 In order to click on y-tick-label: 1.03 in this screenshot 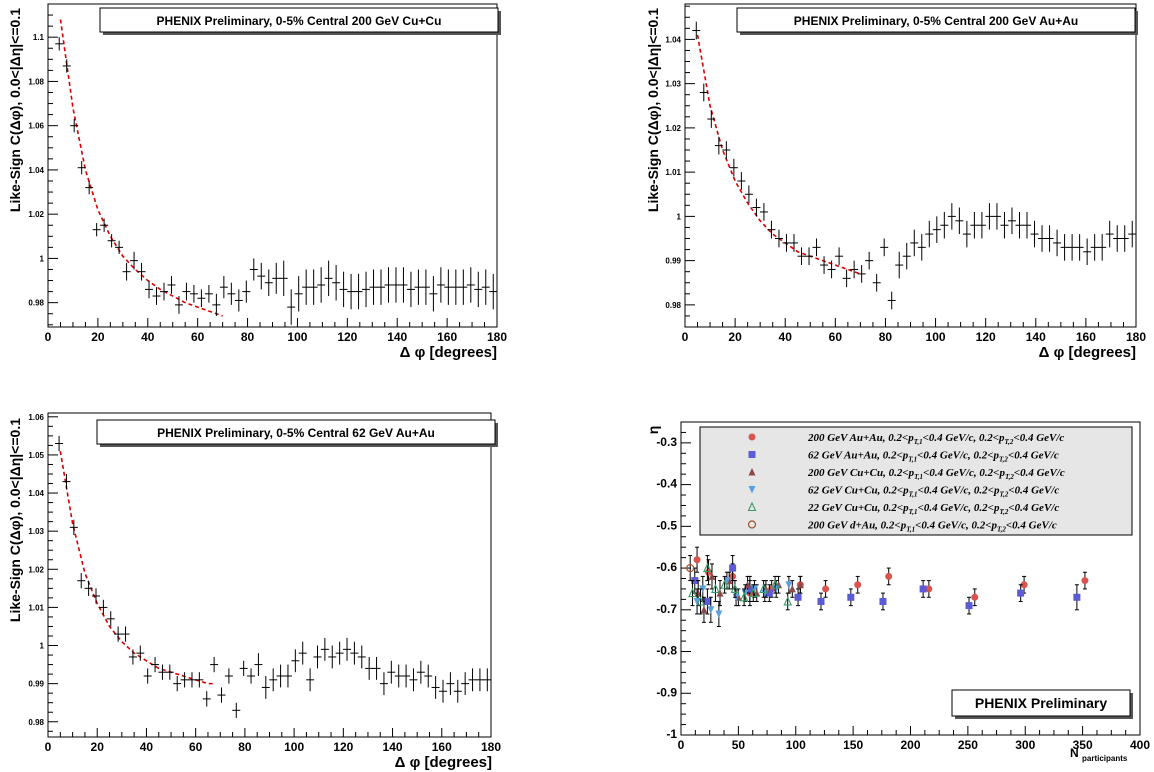, I will do `click(673, 84)`.